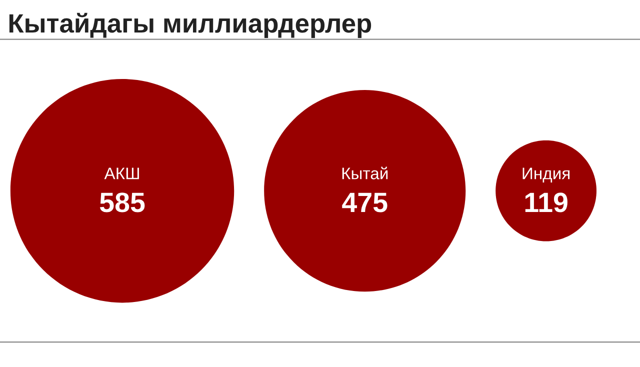 The height and width of the screenshot is (367, 640). Describe the element at coordinates (365, 173) in the screenshot. I see `category-label: Кытай` at that location.